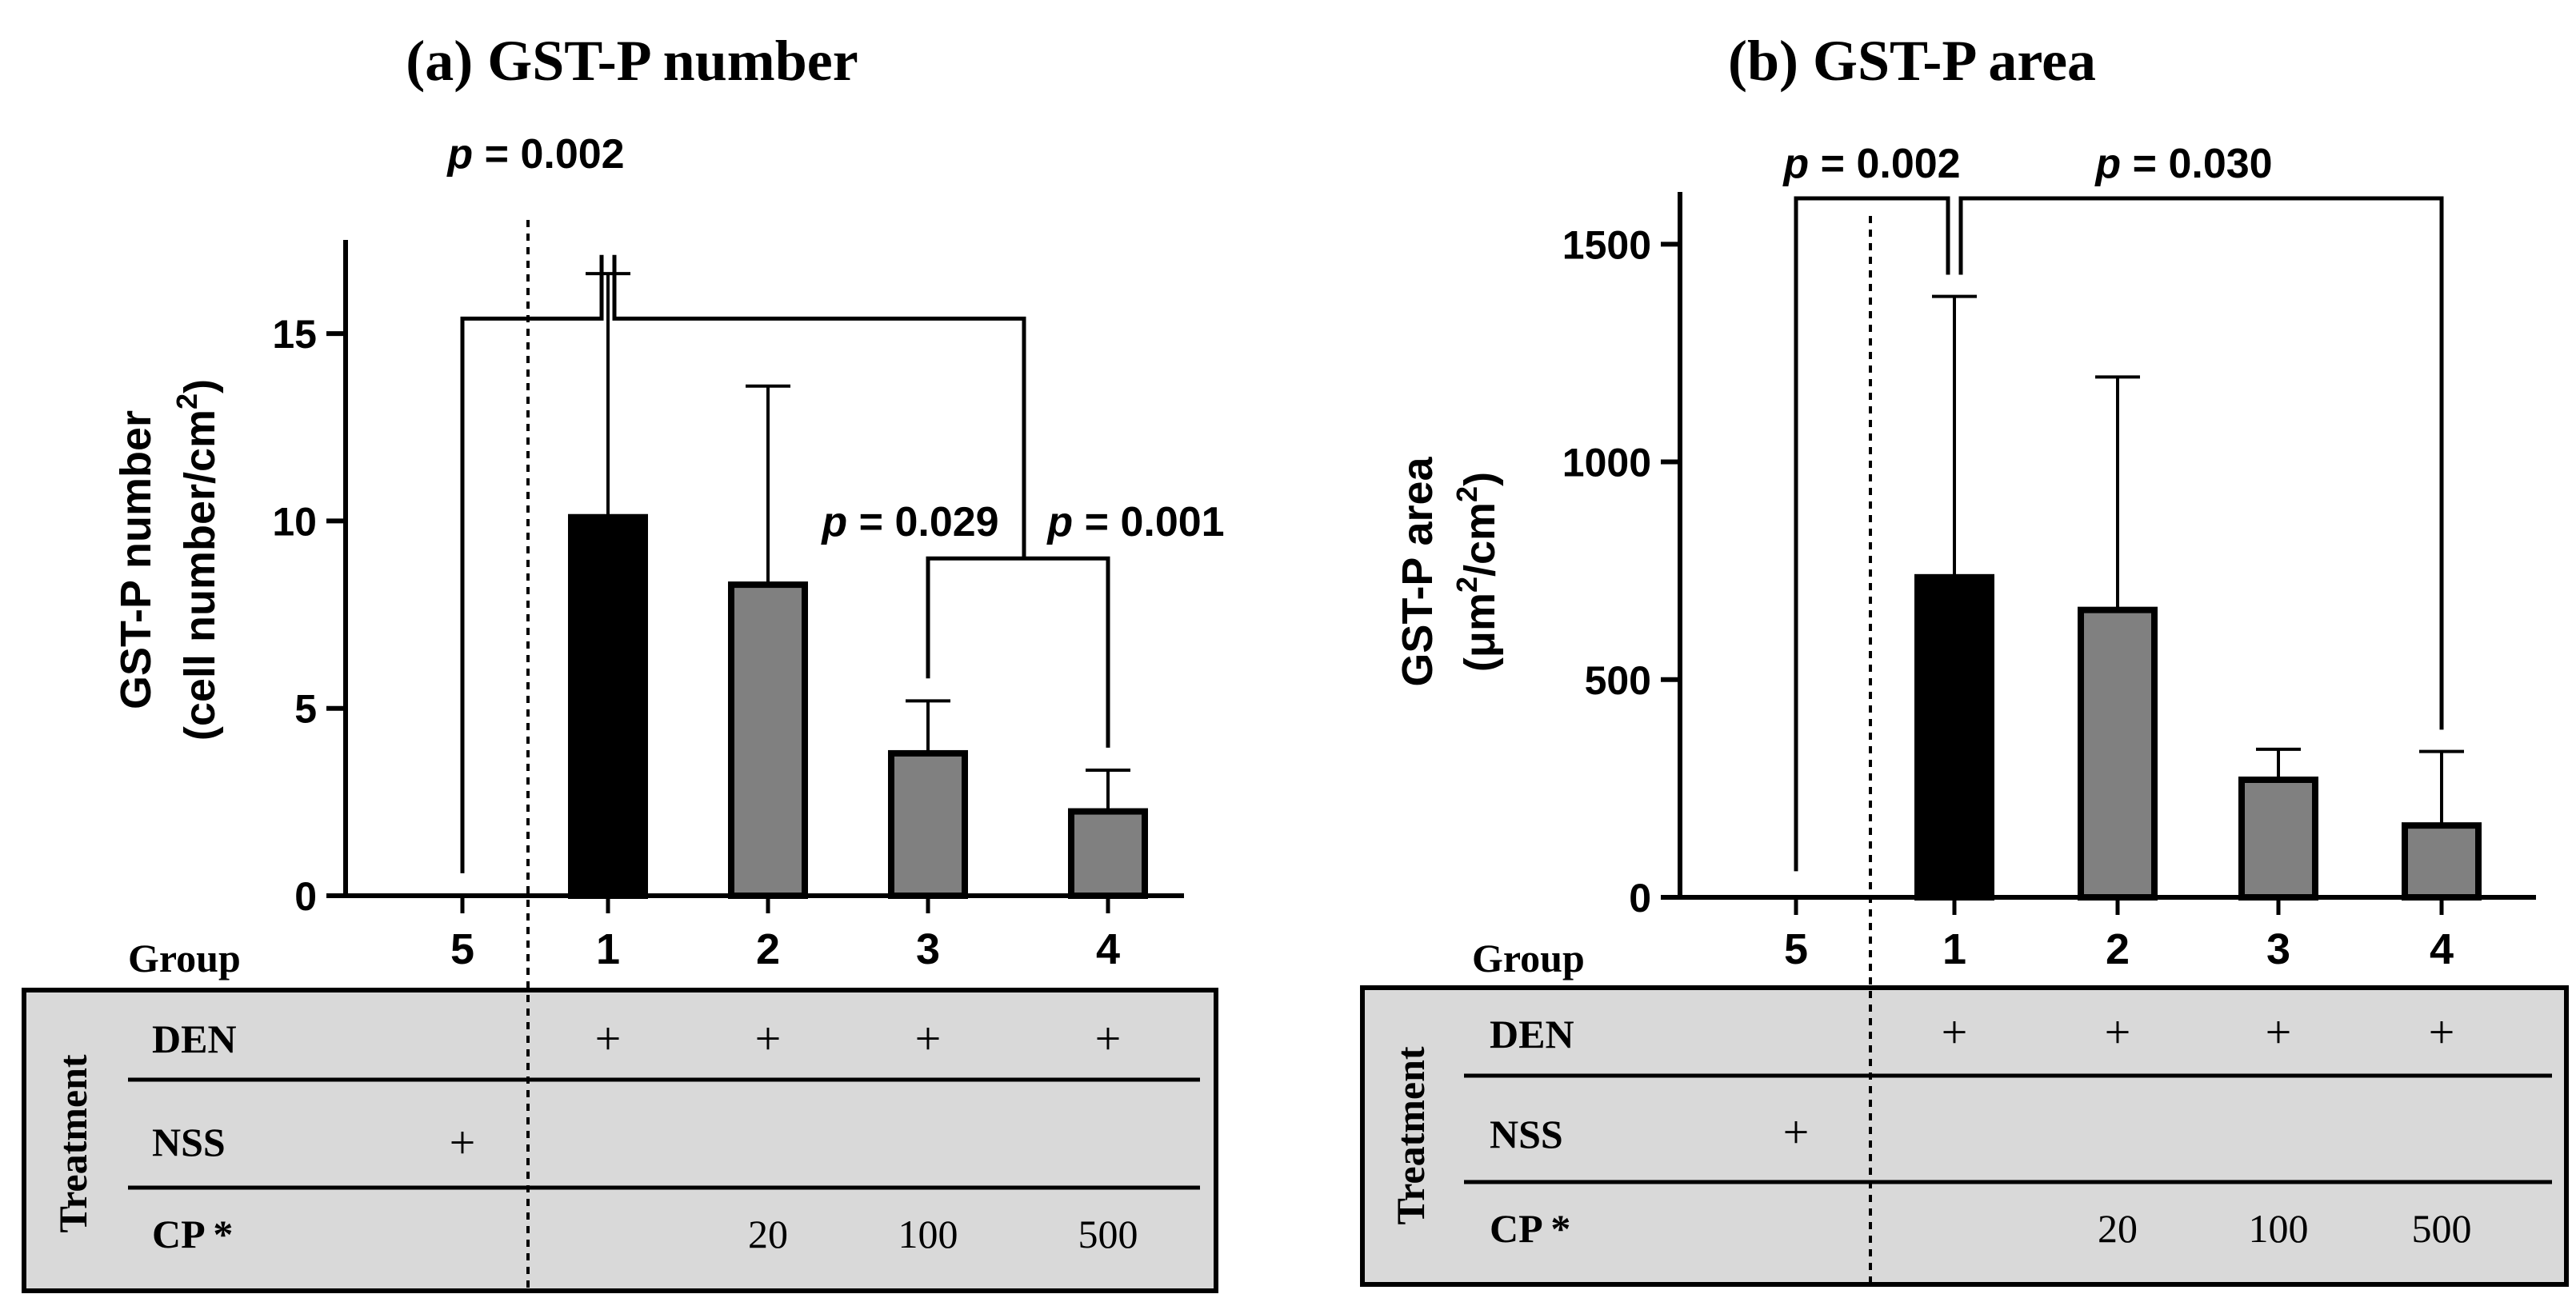 The height and width of the screenshot is (1302, 2576). Describe the element at coordinates (1606, 245) in the screenshot. I see `panel-b-ytick-label: 1500` at that location.